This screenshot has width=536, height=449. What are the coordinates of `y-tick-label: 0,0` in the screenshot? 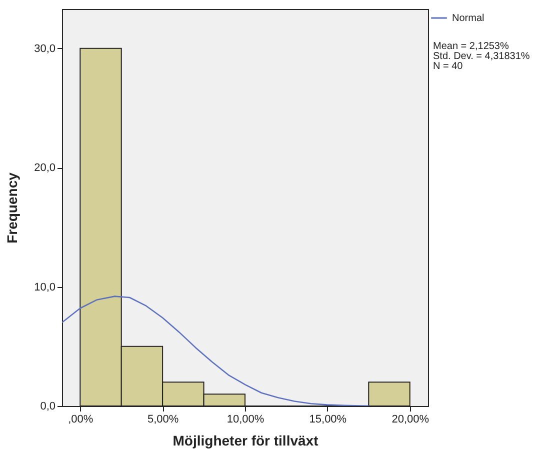 It's located at (48, 406).